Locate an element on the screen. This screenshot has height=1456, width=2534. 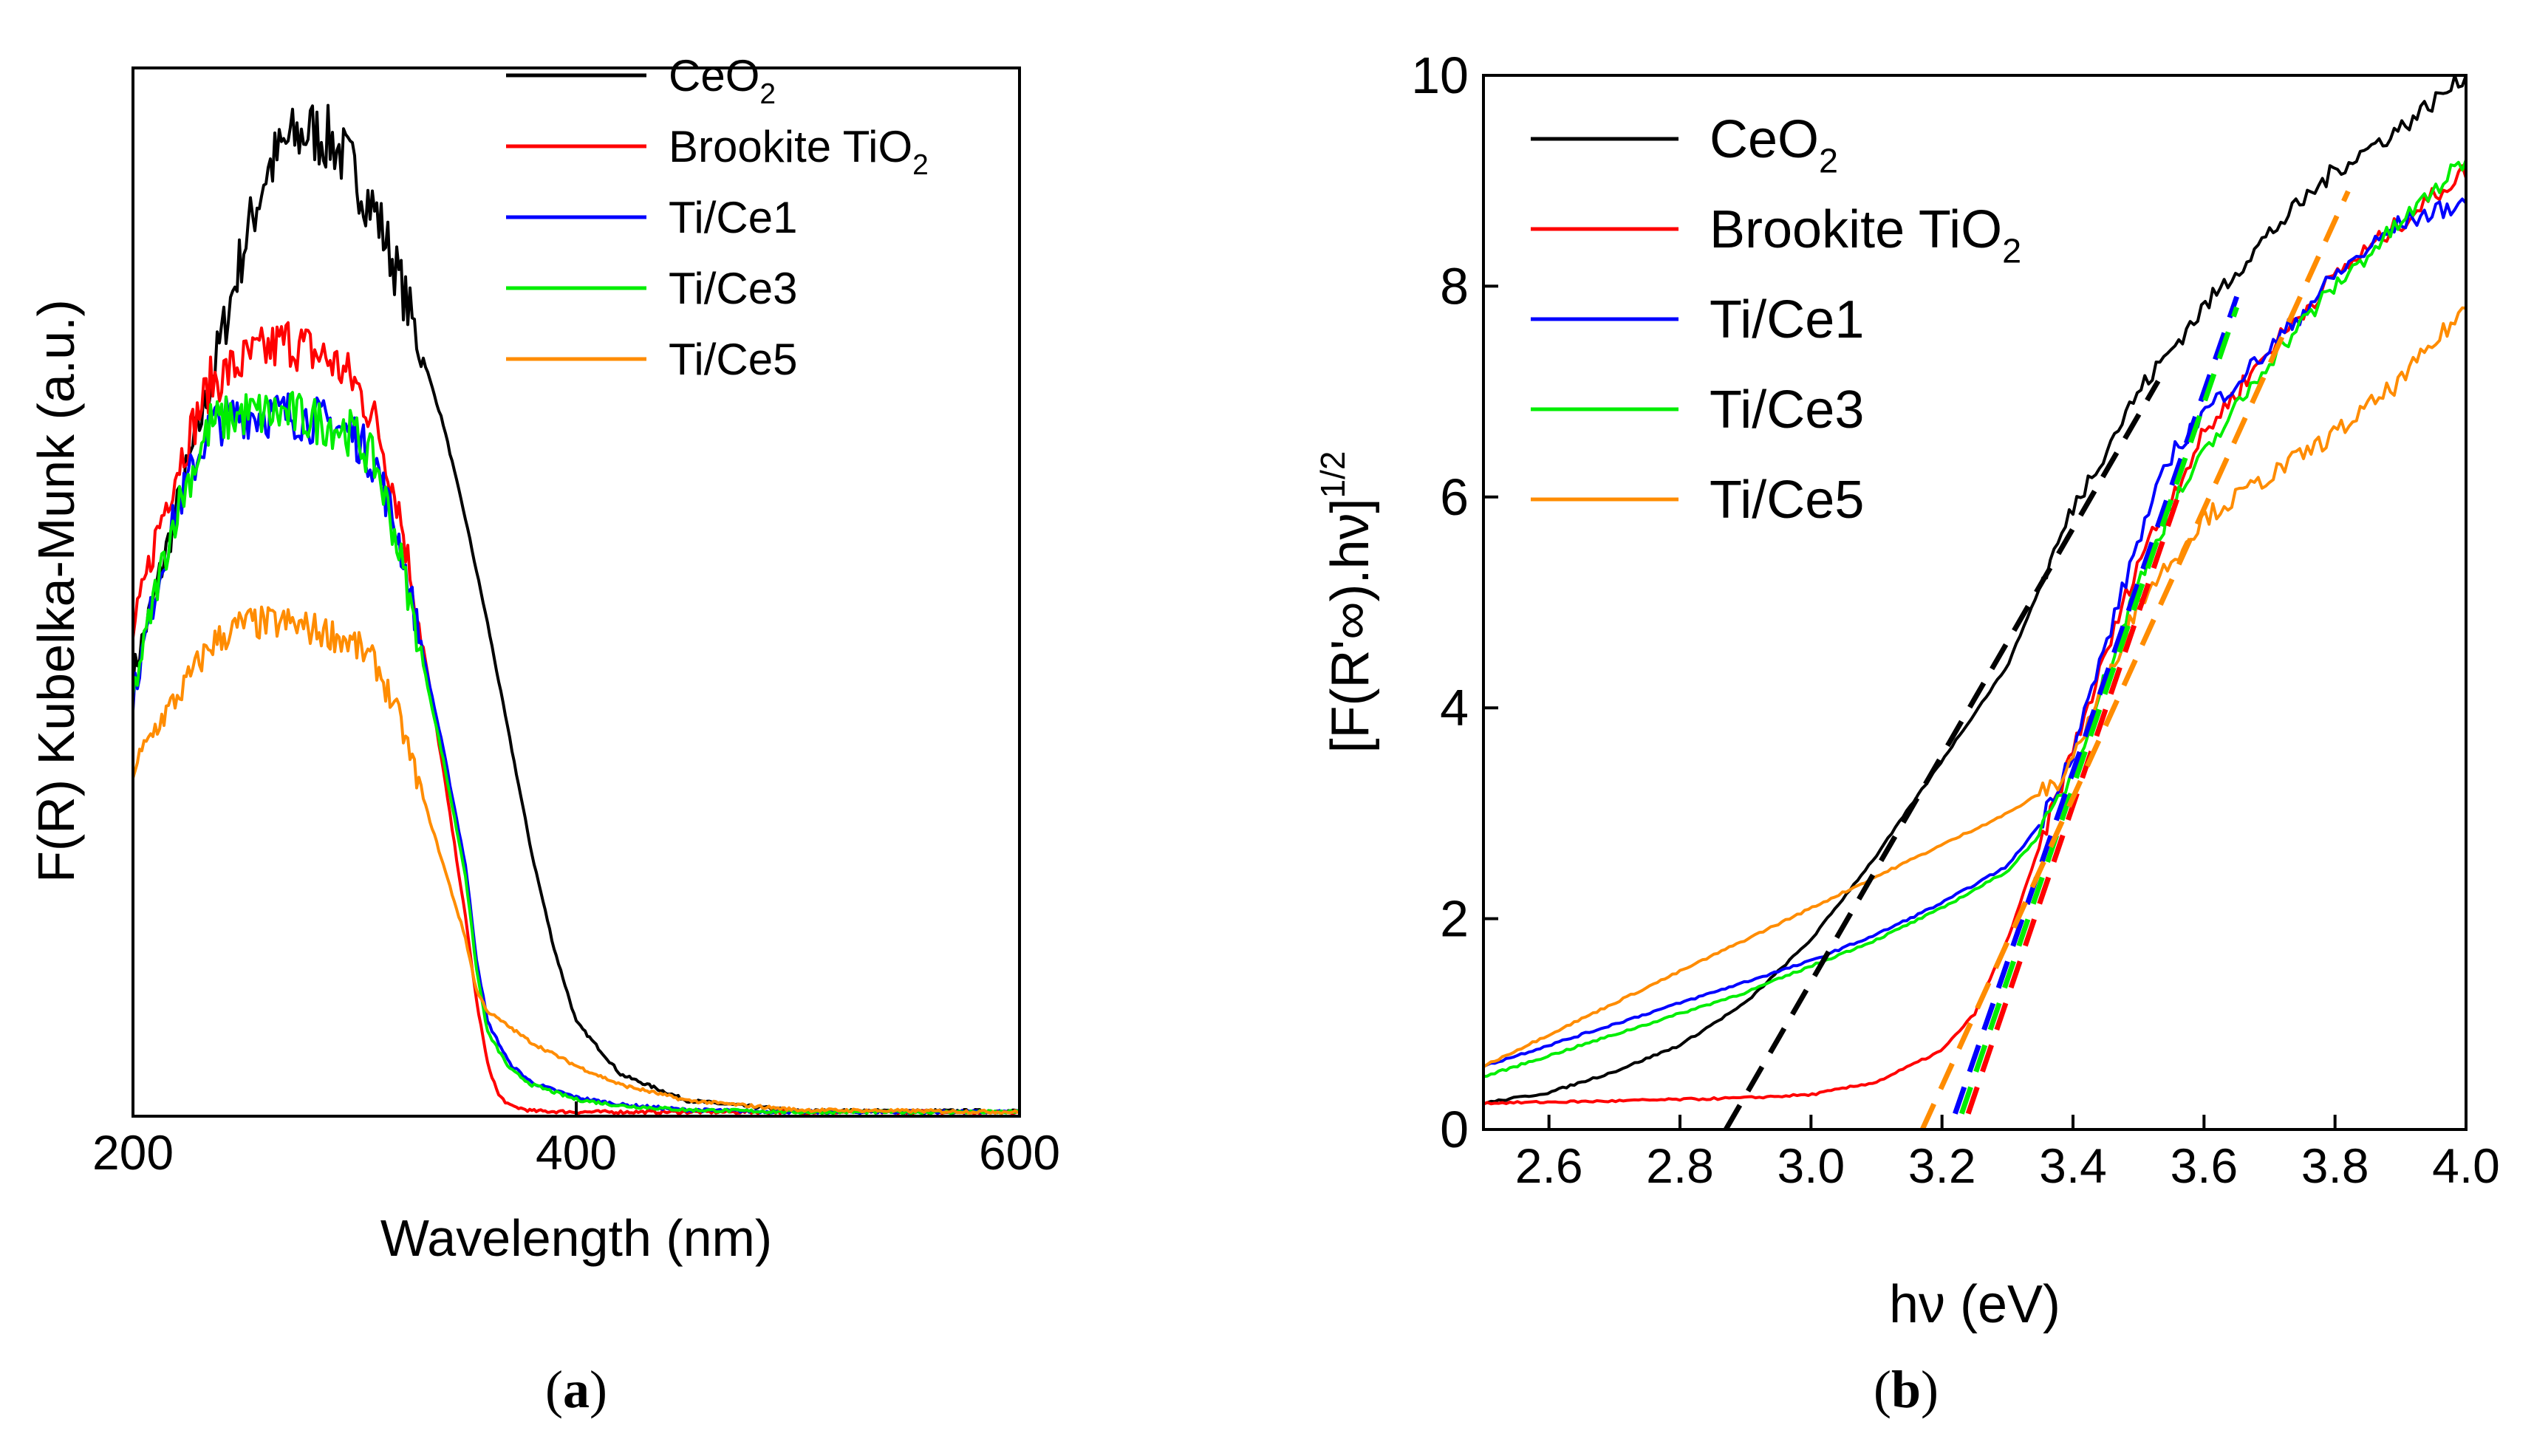
panel-b-tangent-ti-ce1 is located at coordinates (2096, 705).